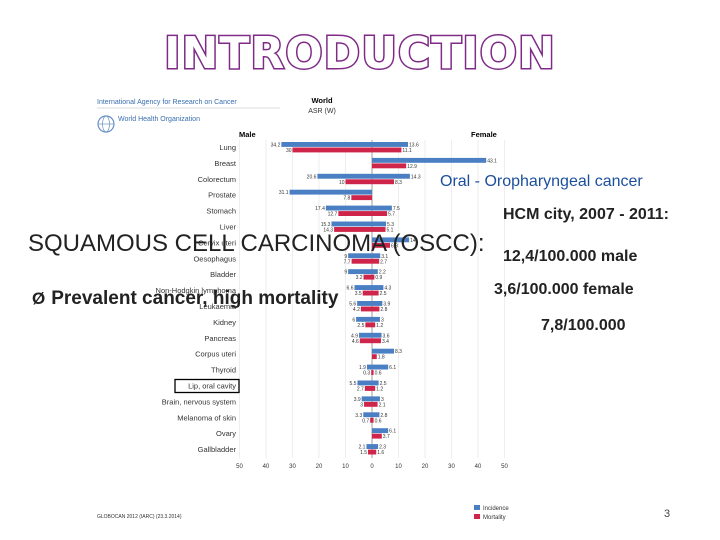  Describe the element at coordinates (312, 177) in the screenshot. I see `data-label: 20.6` at that location.